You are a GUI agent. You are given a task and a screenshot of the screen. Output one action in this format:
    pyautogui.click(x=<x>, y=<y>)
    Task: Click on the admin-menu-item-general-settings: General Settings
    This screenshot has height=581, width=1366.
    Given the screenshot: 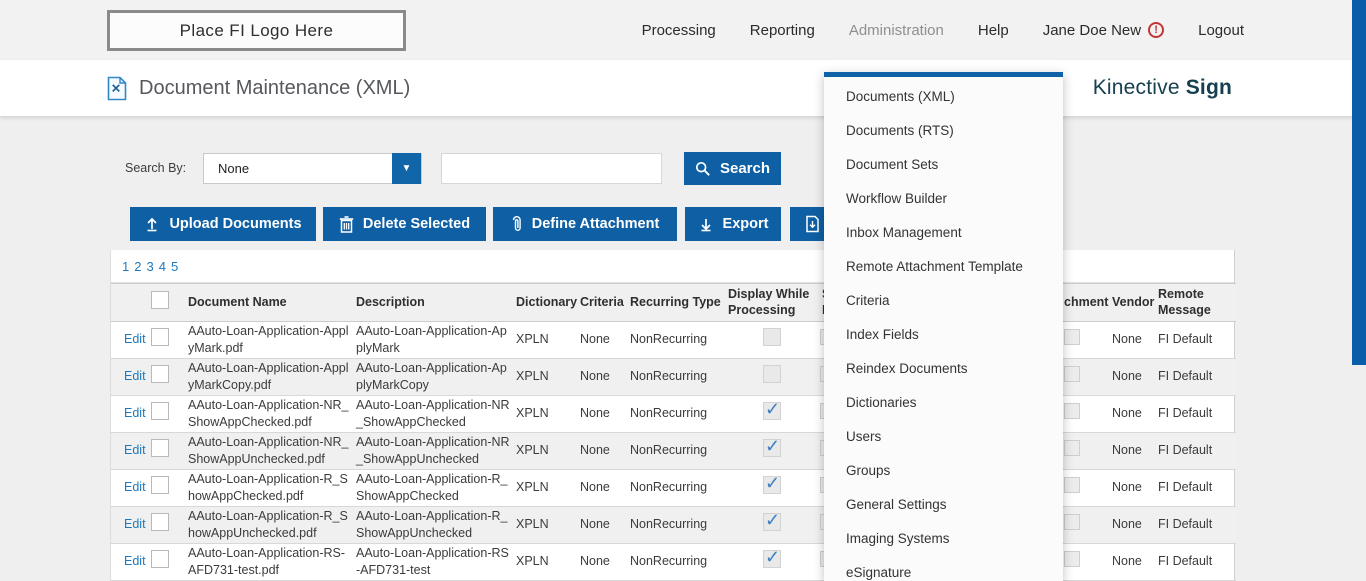 What is the action you would take?
    pyautogui.click(x=896, y=504)
    